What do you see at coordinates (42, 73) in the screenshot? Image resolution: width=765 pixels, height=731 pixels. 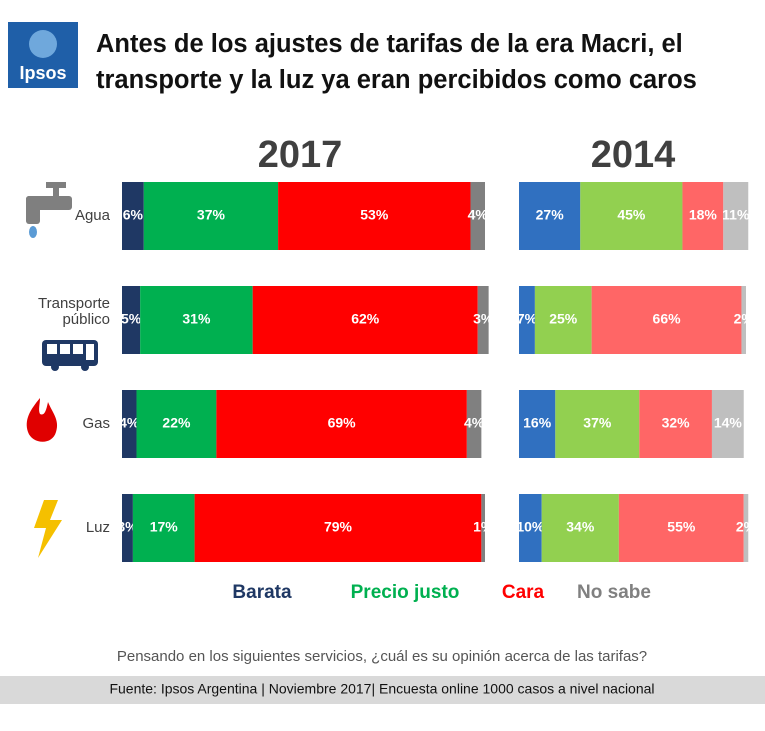 I see `logo-text: Ipsos` at bounding box center [42, 73].